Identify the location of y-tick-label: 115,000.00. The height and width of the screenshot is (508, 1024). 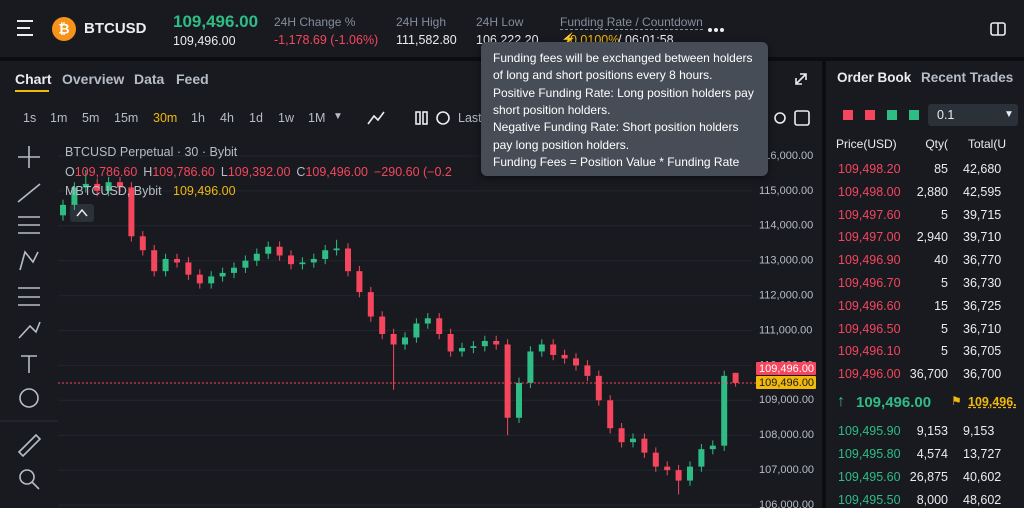
(786, 191).